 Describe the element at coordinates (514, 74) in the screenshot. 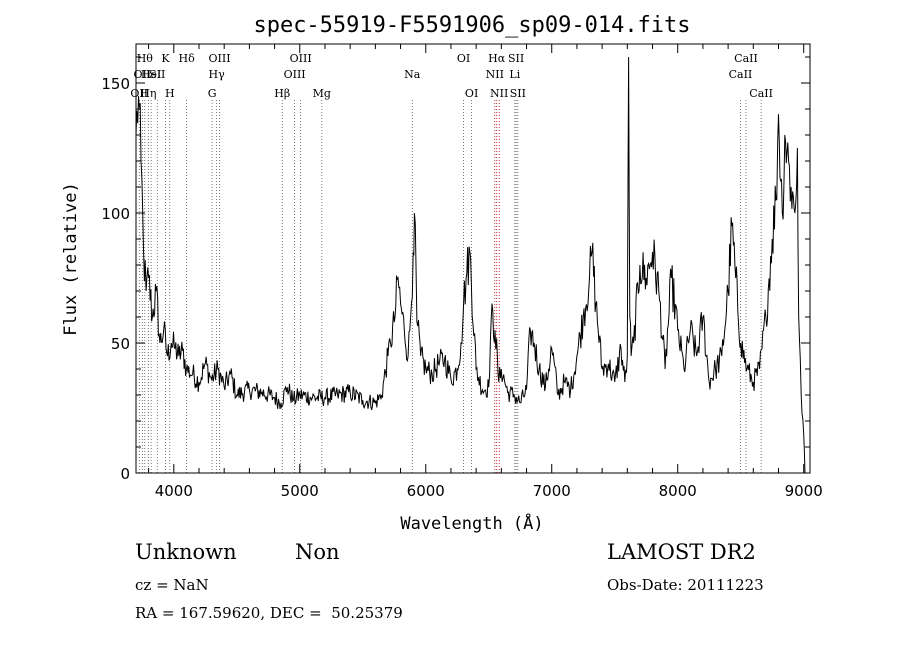

I see `line-label: Li` at that location.